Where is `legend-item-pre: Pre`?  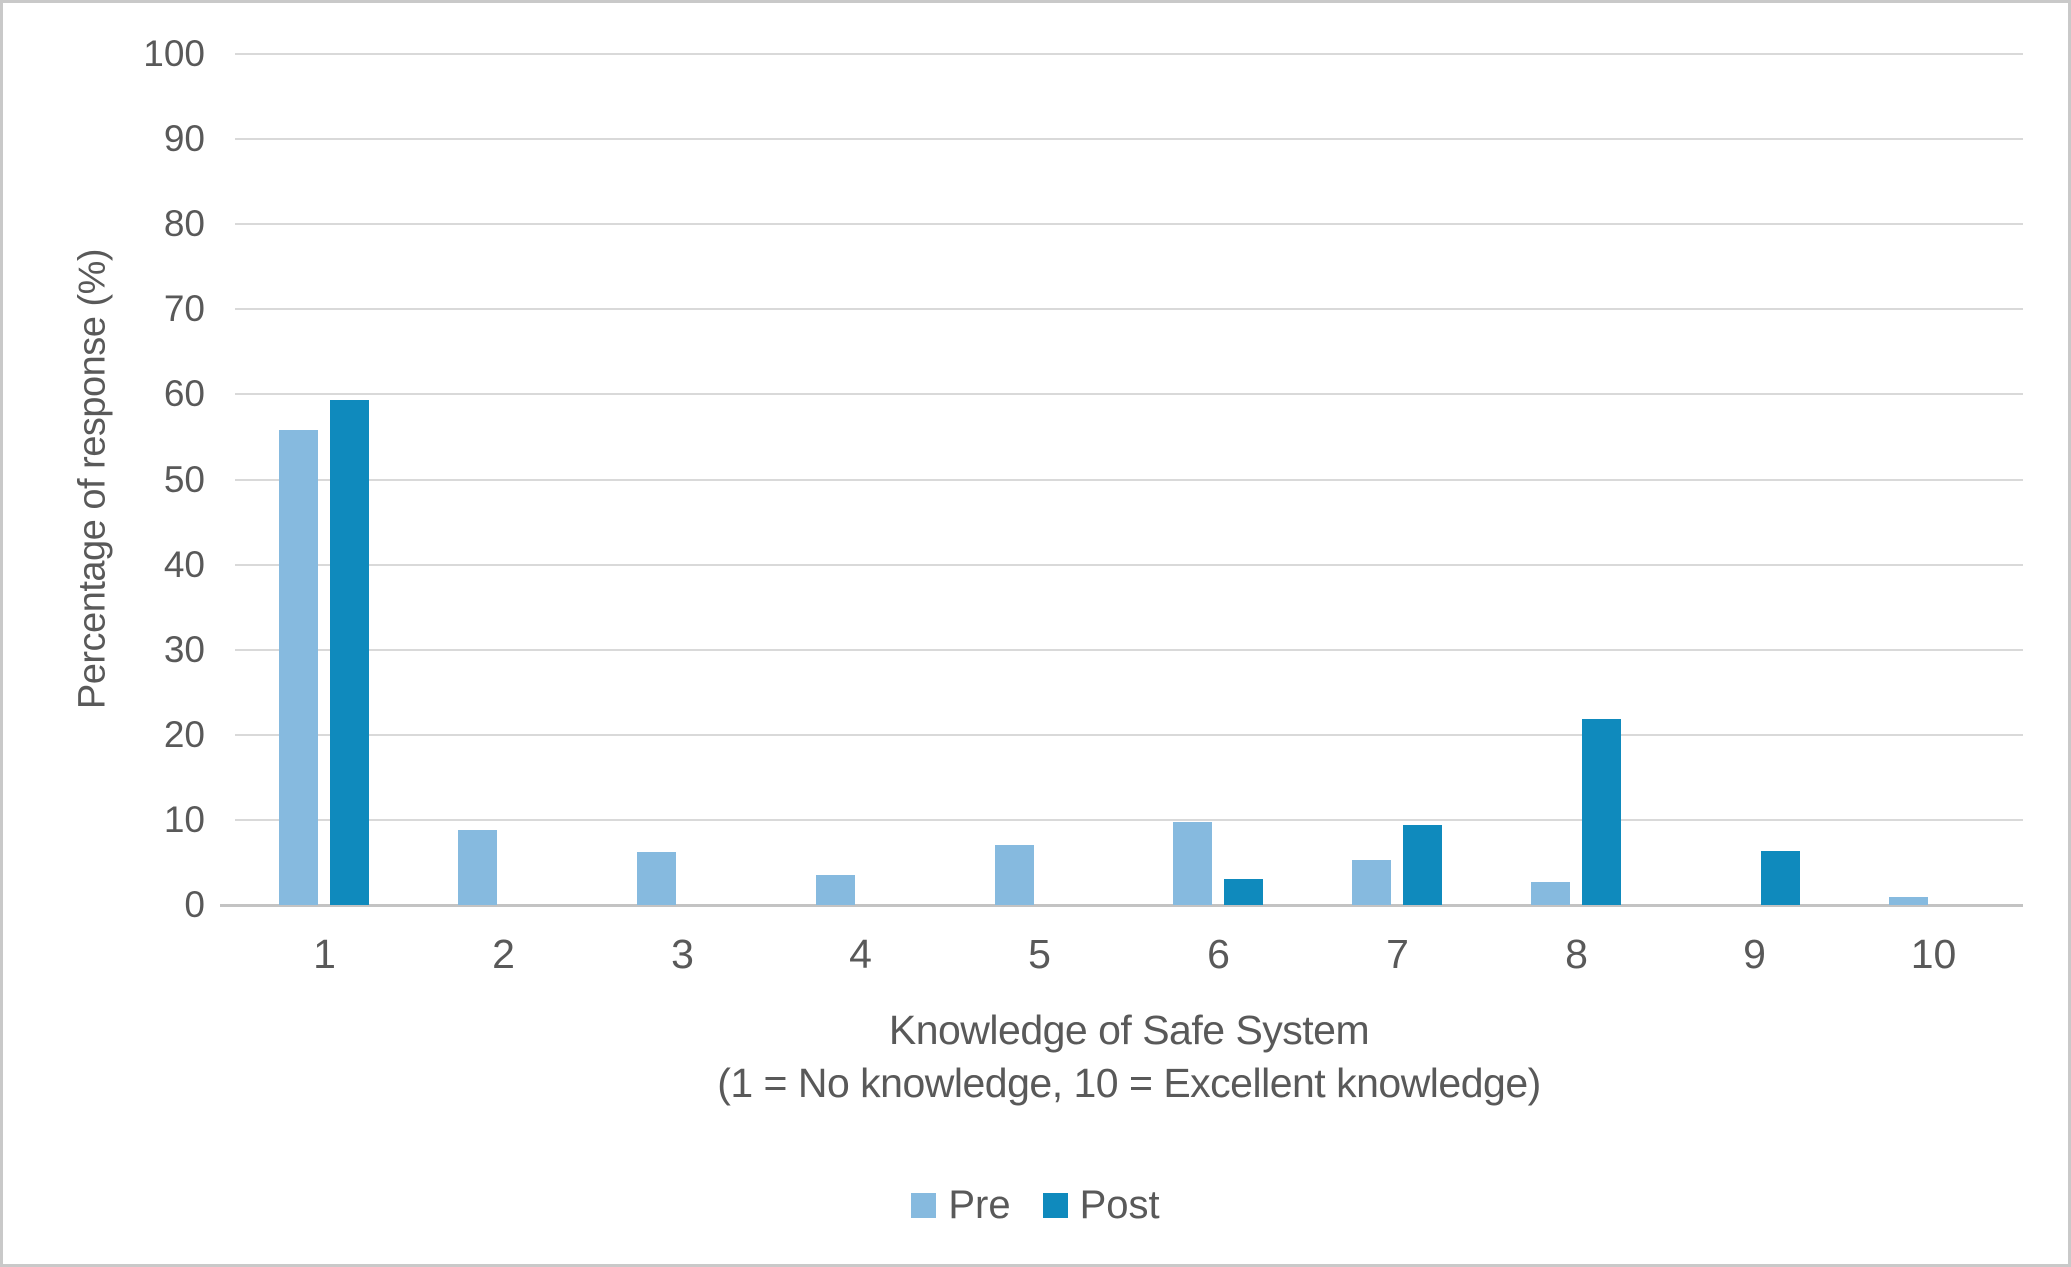 legend-item-pre: Pre is located at coordinates (961, 1205).